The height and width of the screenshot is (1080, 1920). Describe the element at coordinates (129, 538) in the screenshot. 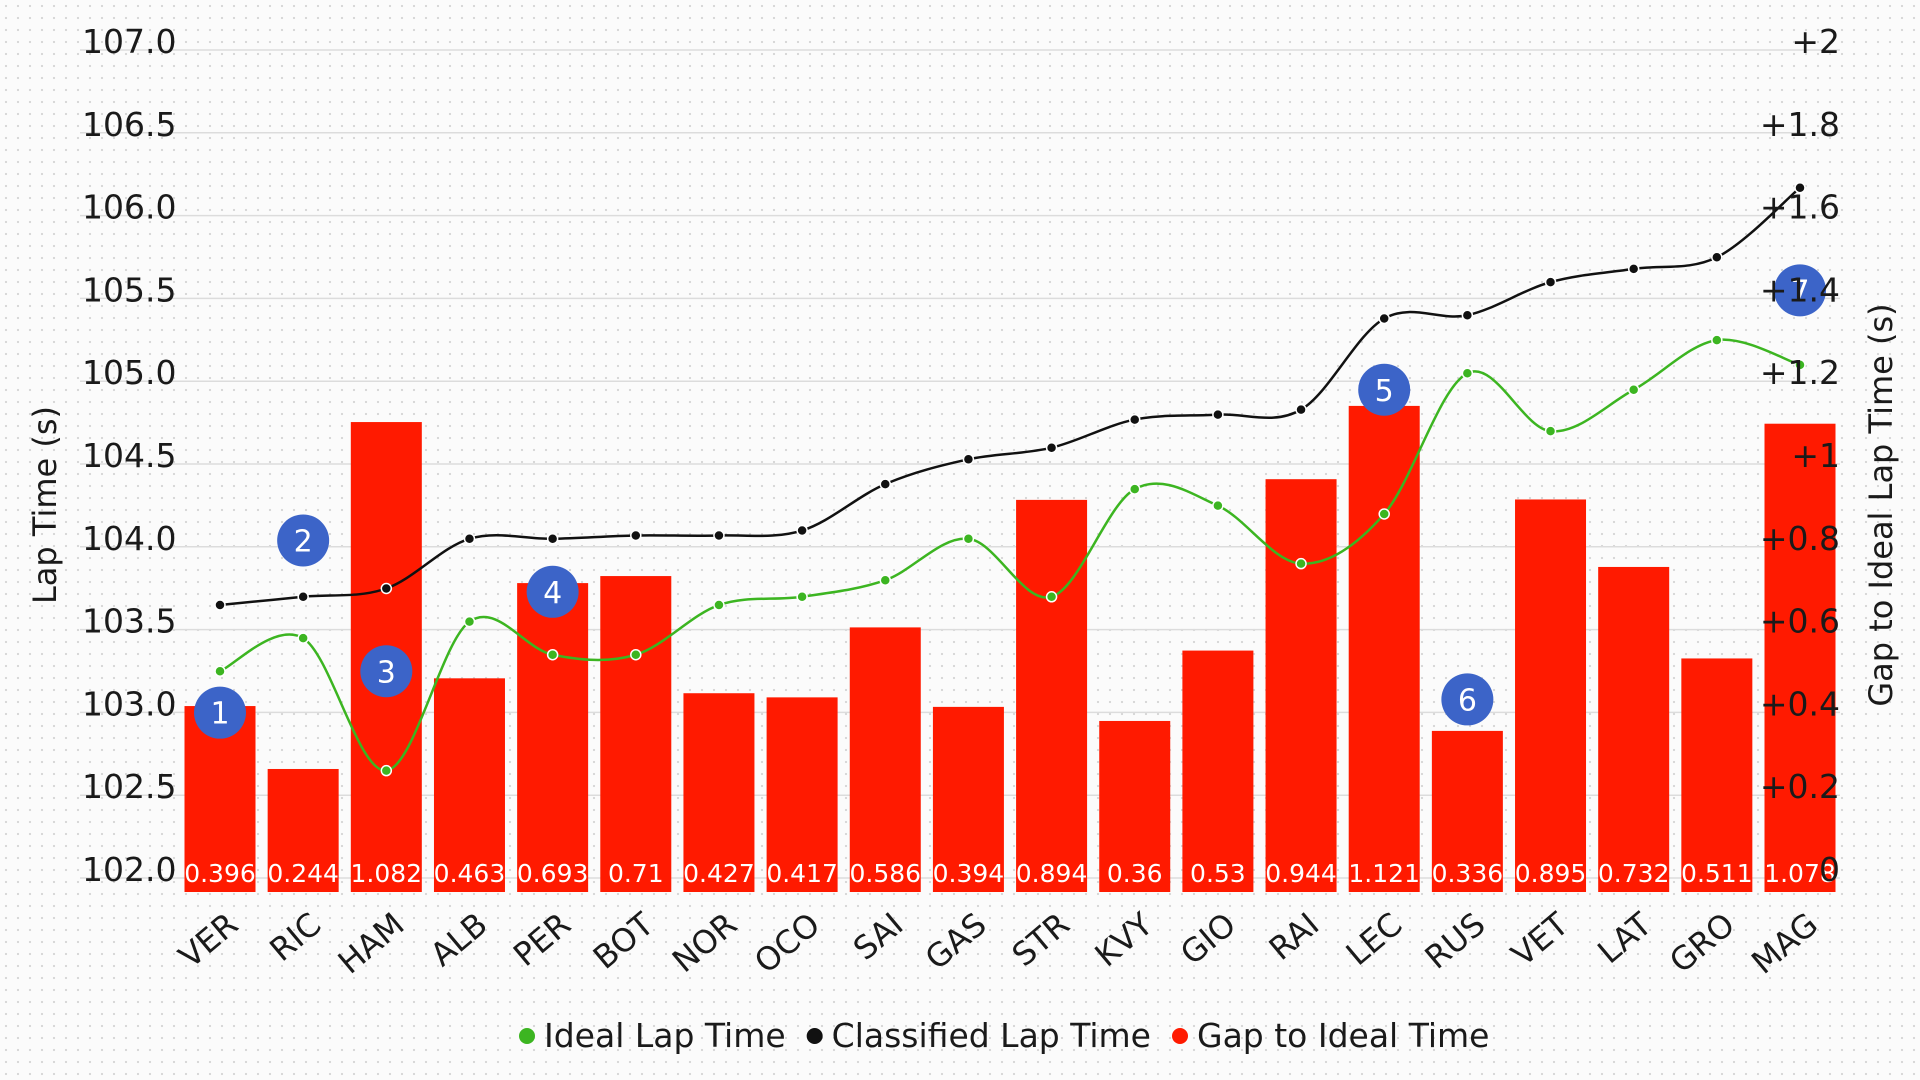

I see `y-left-tick-label: 104.0` at that location.